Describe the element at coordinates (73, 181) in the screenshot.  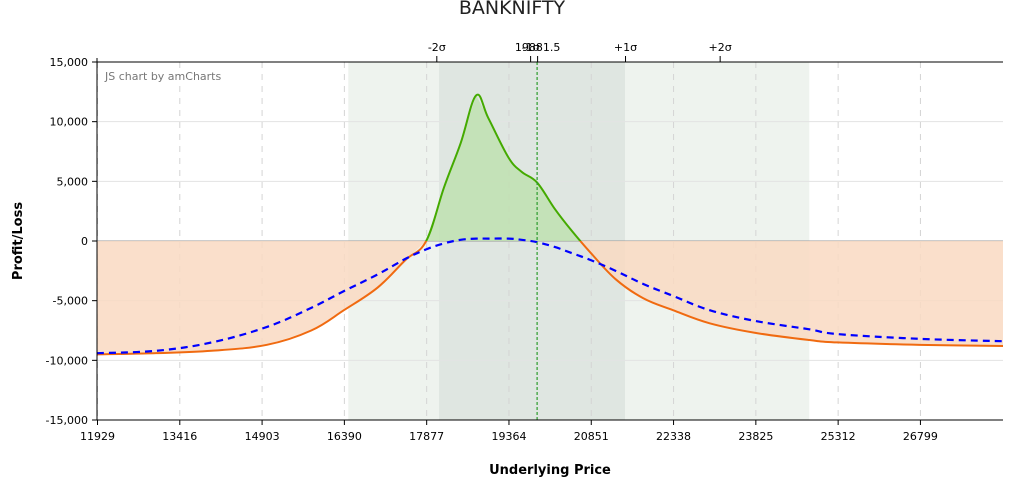
I see `y-tick-label: 5,000` at that location.